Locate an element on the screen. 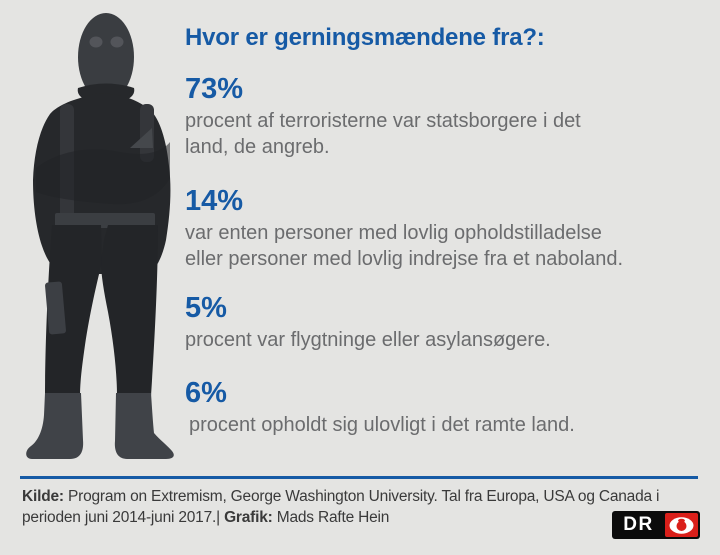  figure-eye-right is located at coordinates (117, 42).